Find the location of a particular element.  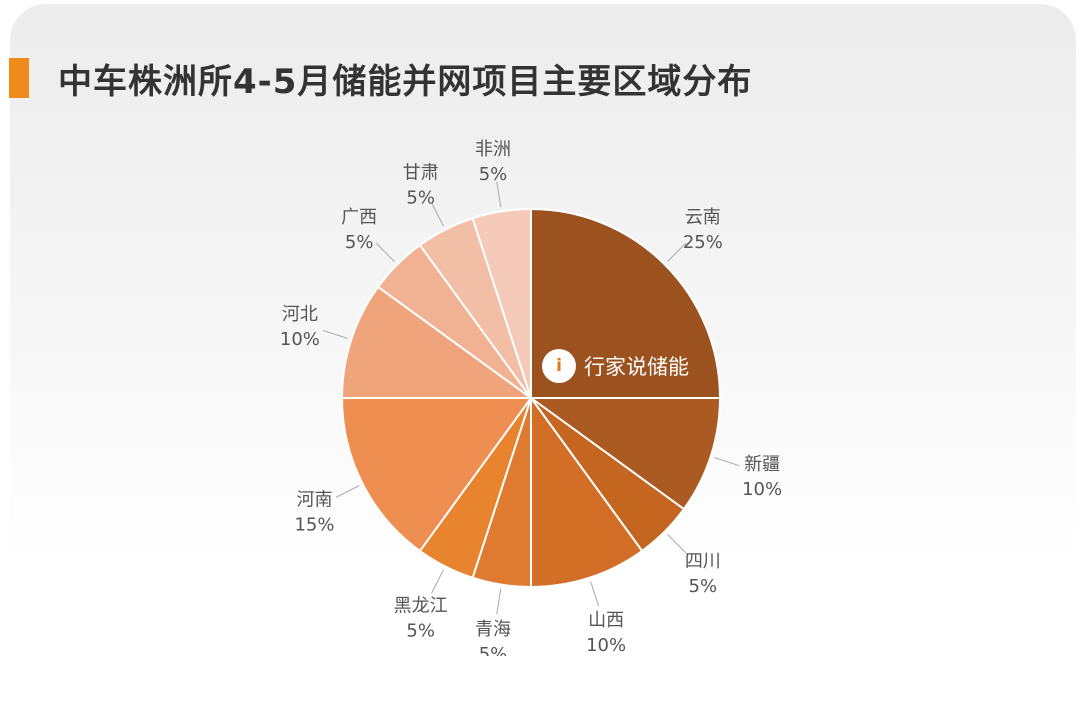

slice-label-7: 河北 is located at coordinates (300, 314).